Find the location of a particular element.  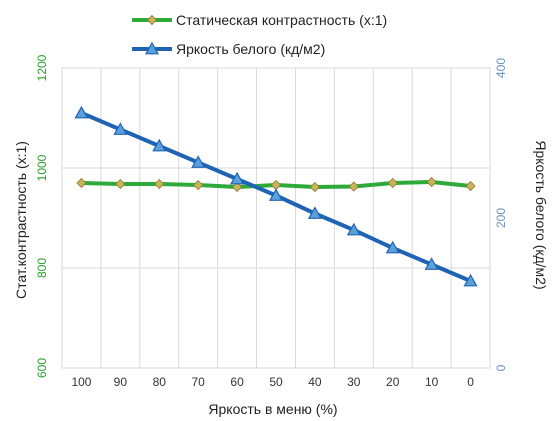

x-tick-label: 10 is located at coordinates (432, 382).